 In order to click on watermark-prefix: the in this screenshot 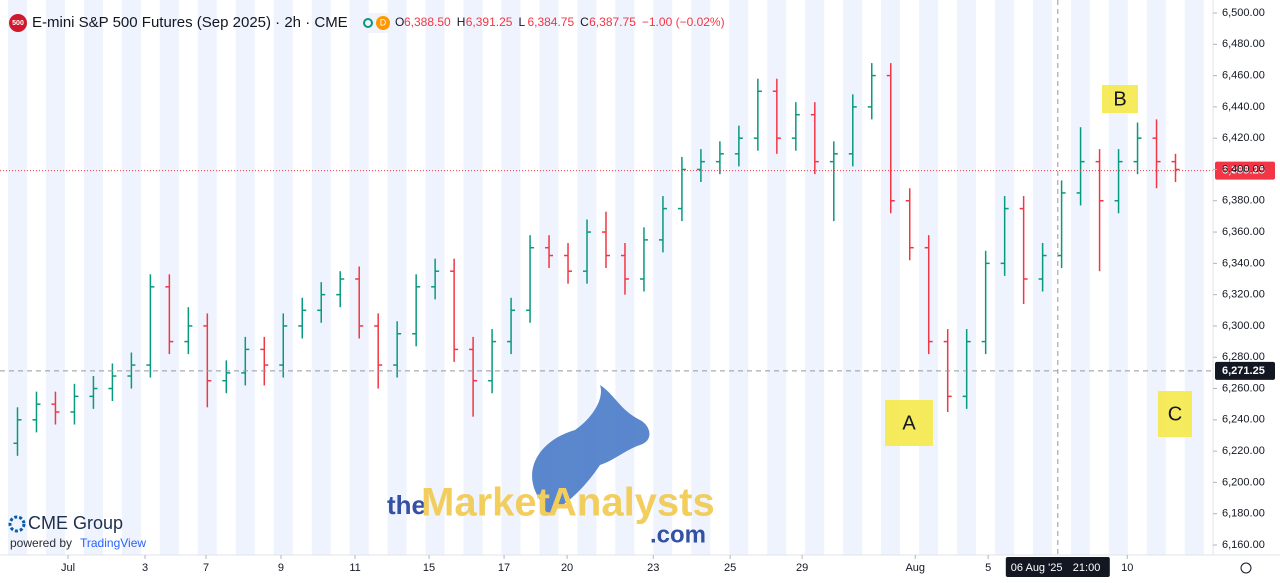, I will do `click(406, 505)`.